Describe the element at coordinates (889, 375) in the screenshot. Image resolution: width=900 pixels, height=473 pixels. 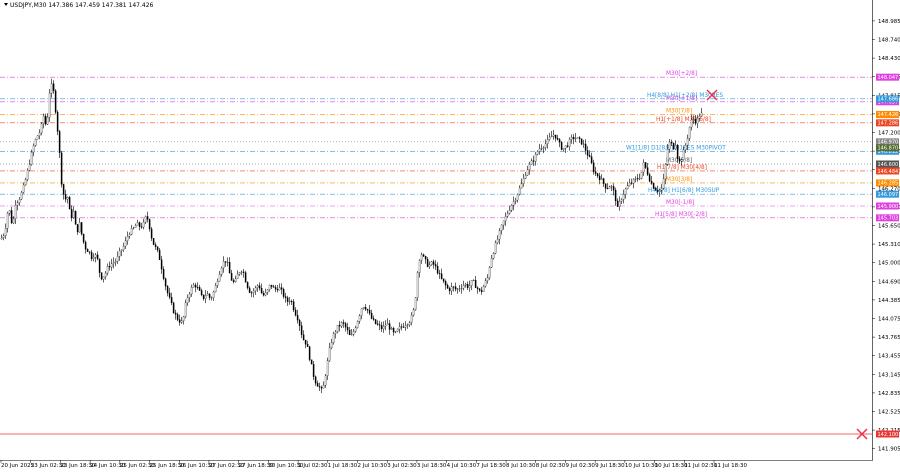
I see `y-tick-label: 143.145` at that location.